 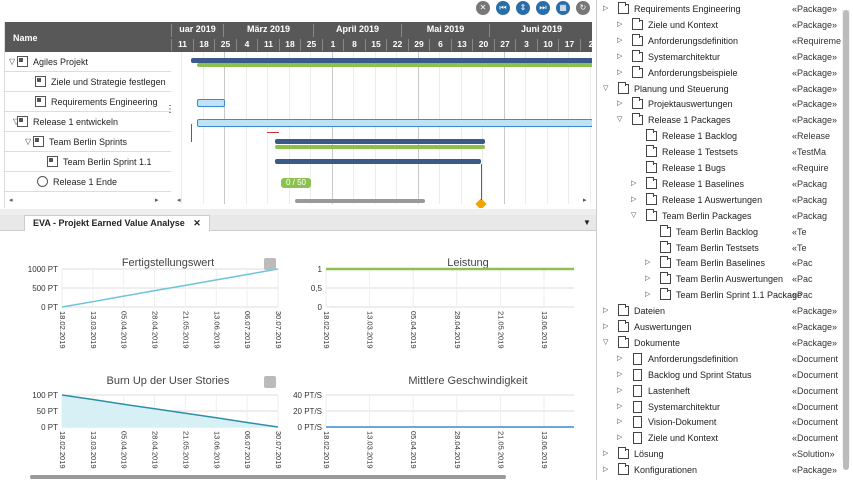 I want to click on tree-item: ▷Requirements Engineering«Package», so click(x=725, y=9).